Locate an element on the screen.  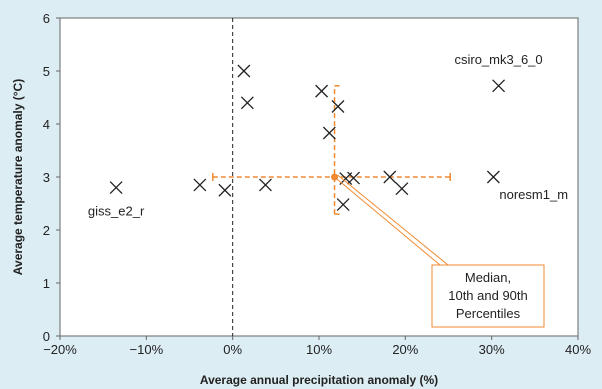
x-tick-label: 10% is located at coordinates (319, 349).